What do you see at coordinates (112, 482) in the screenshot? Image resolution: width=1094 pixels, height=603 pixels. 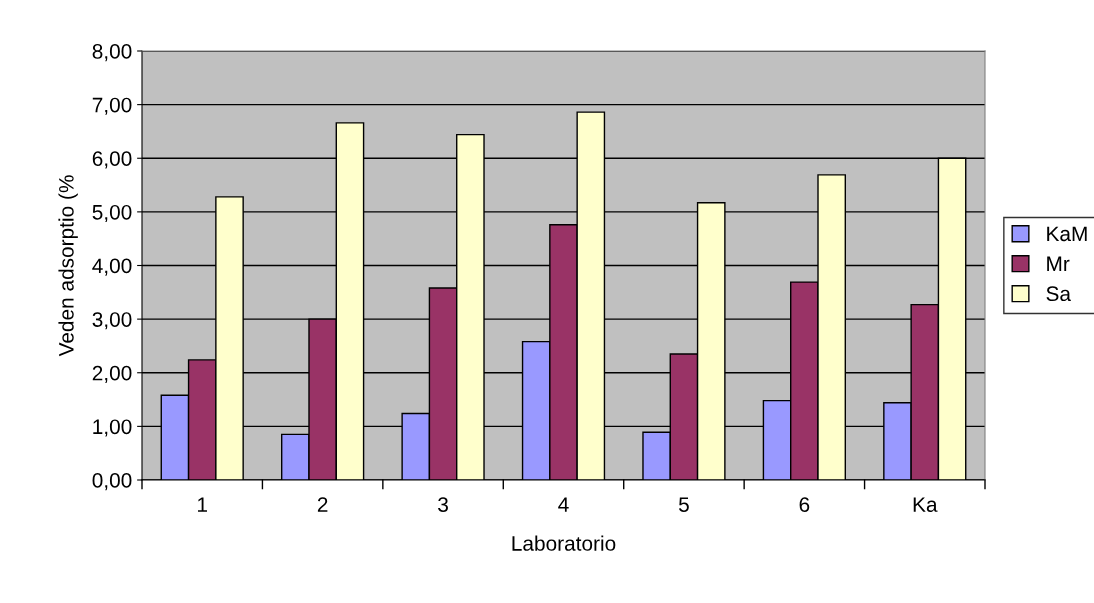 I see `y-tick-label: 0,00` at bounding box center [112, 482].